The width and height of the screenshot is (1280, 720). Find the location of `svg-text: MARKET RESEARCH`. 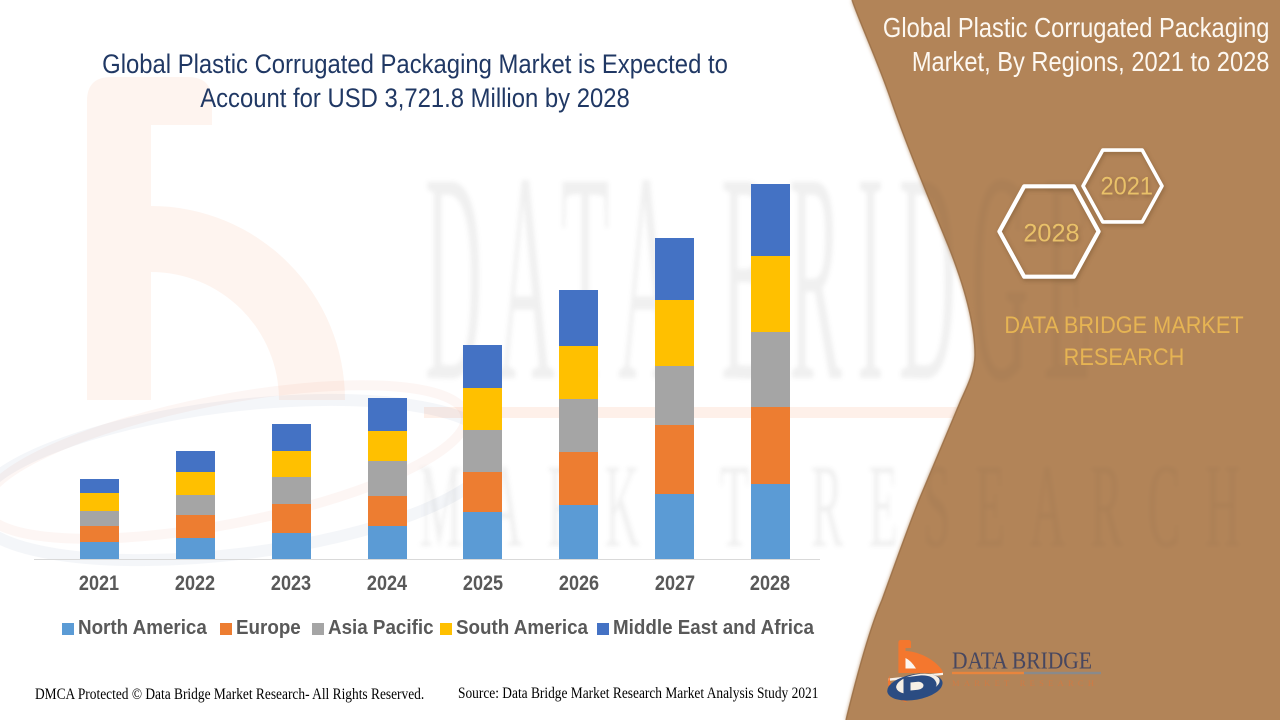

svg-text: MARKET RESEARCH is located at coordinates (1023, 683).